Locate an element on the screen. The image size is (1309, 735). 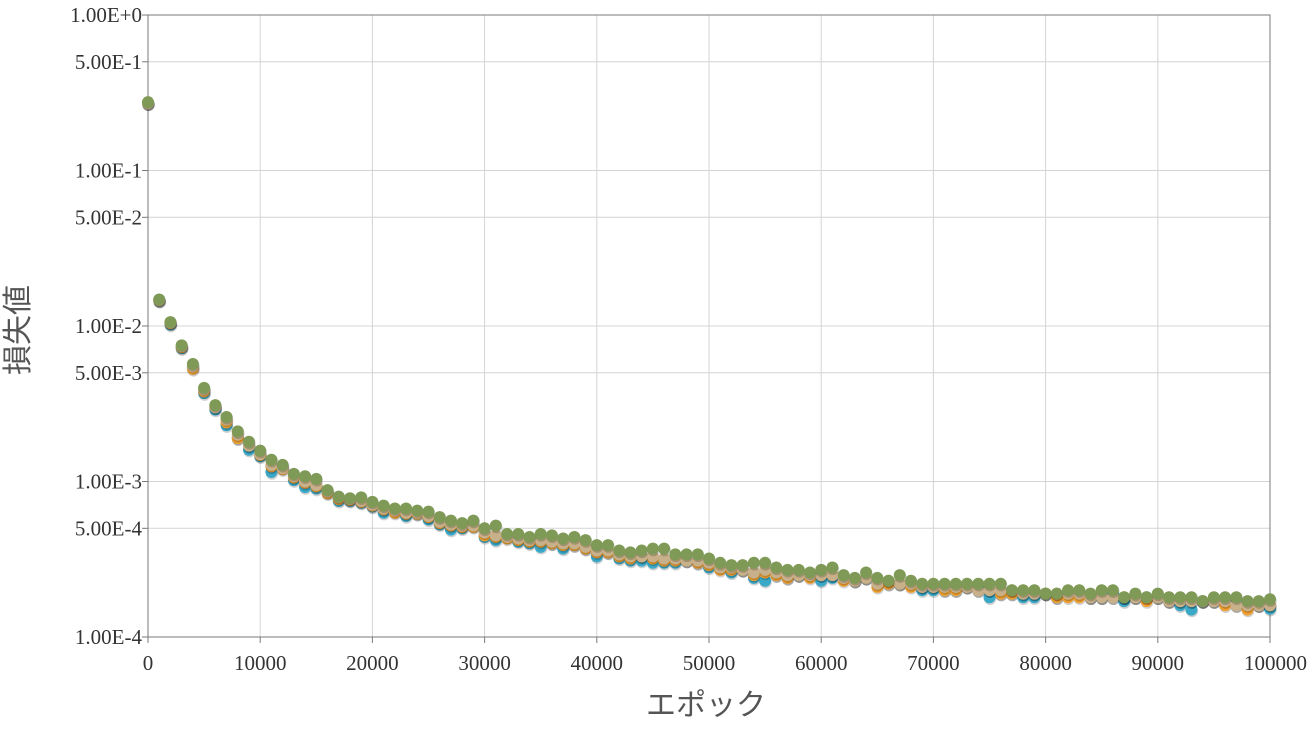
x-tick-label: 40000 is located at coordinates (597, 663).